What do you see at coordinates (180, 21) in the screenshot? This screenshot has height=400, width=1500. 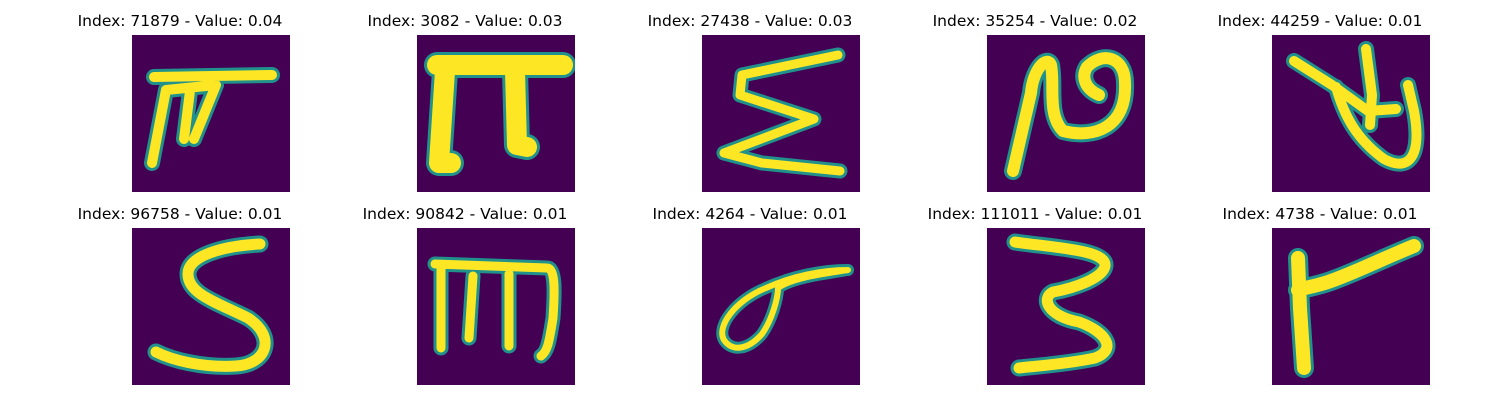 I see `panel-title: Index: 71879 - Value: 0.04` at bounding box center [180, 21].